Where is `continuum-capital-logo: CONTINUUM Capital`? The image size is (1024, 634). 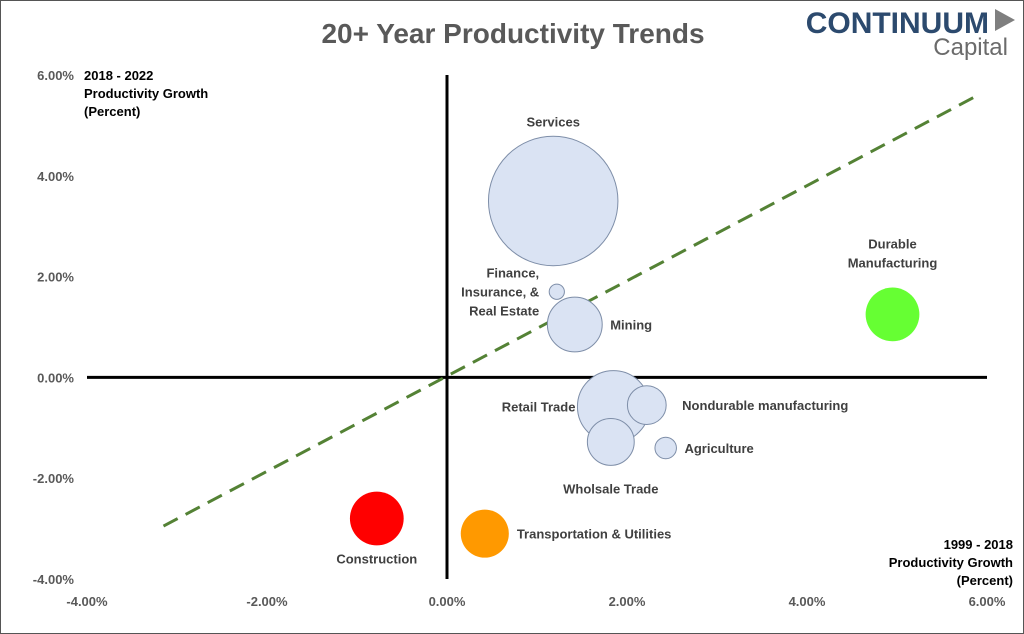
continuum-capital-logo: CONTINUUM Capital is located at coordinates (910, 34).